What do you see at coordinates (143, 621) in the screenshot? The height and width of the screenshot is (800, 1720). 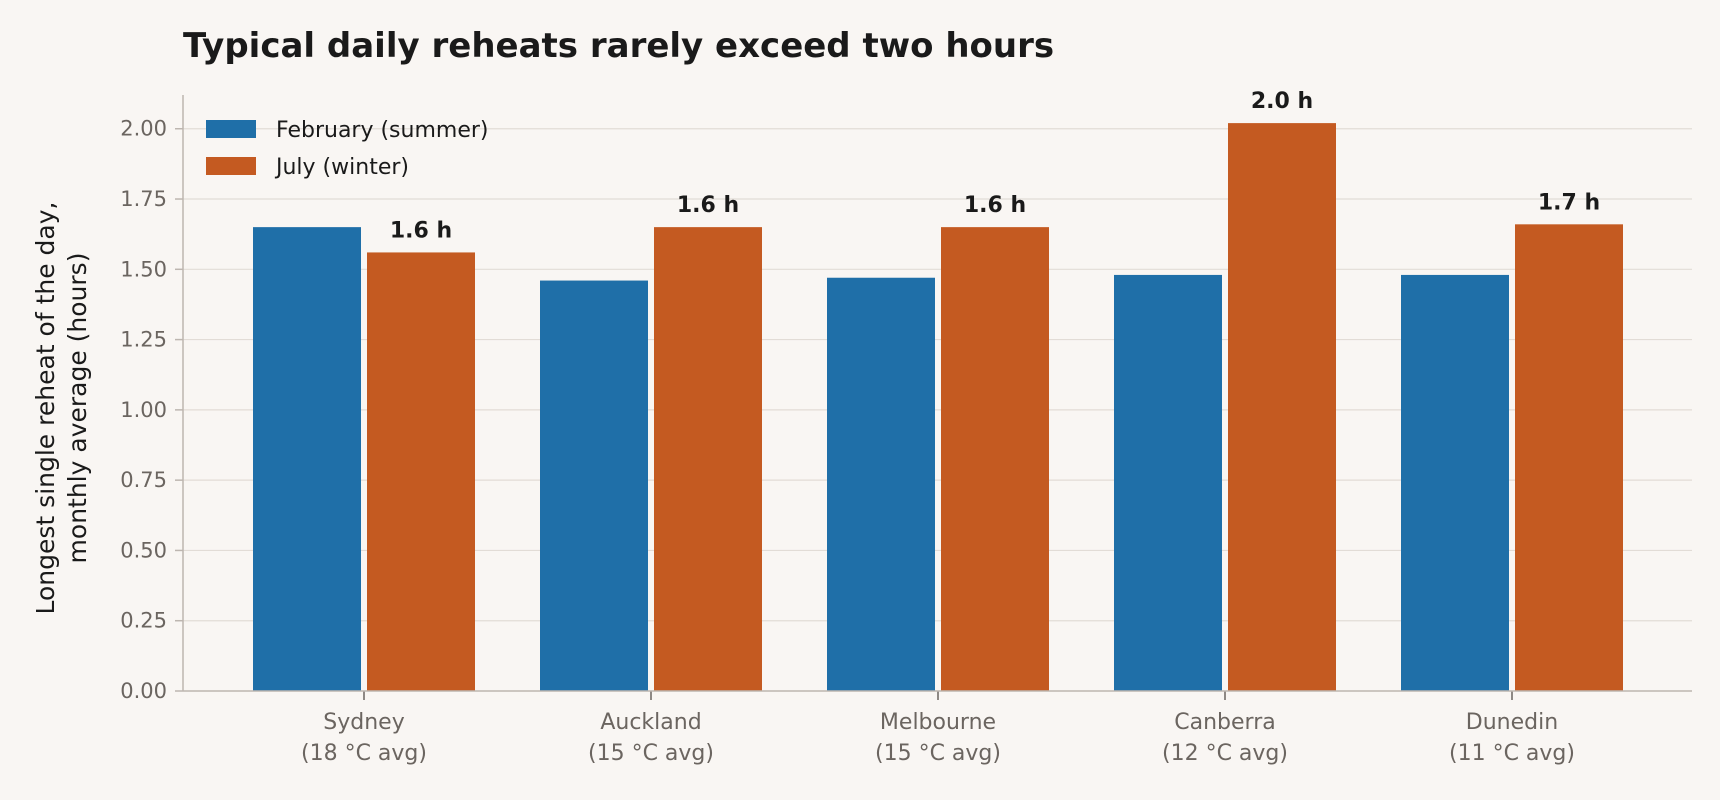 I see `y-tick-label: 0.25` at bounding box center [143, 621].